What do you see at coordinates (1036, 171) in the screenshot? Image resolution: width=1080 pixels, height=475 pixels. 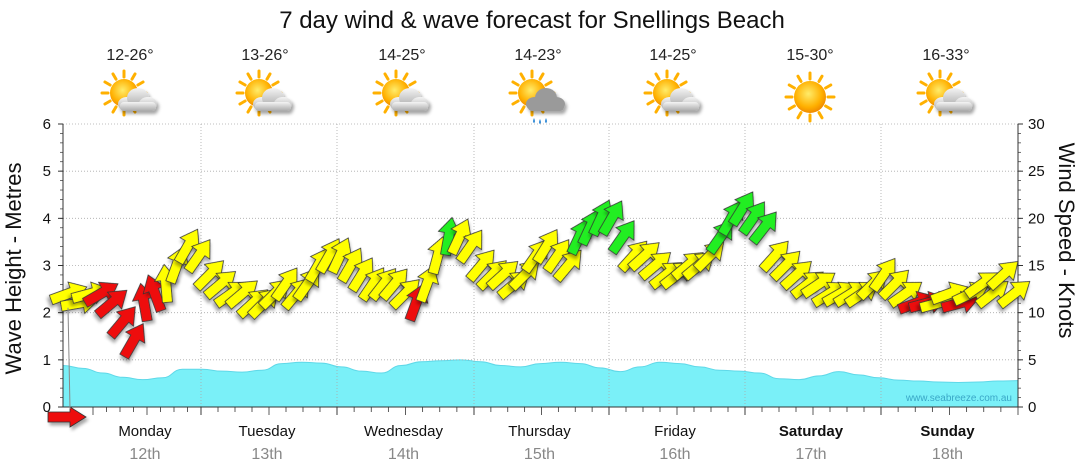 I see `right-tick-label: 25` at bounding box center [1036, 171].